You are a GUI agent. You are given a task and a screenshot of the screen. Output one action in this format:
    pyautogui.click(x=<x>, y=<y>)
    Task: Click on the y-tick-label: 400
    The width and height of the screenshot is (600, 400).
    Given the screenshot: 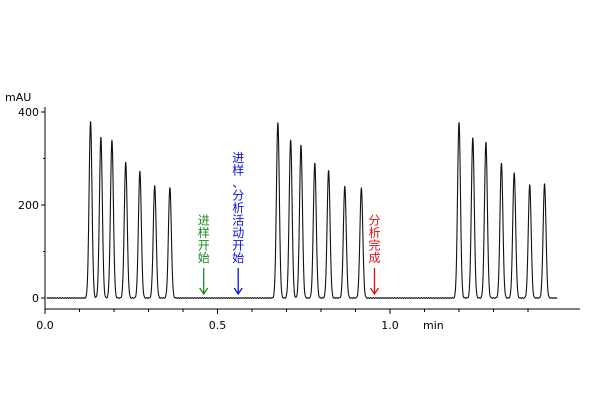 What is the action you would take?
    pyautogui.click(x=28, y=112)
    